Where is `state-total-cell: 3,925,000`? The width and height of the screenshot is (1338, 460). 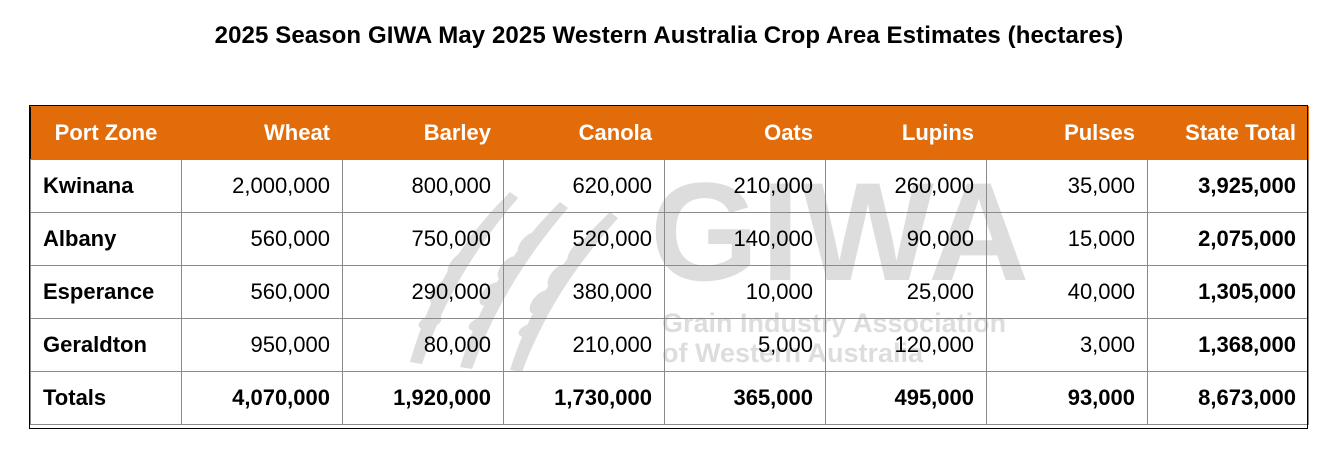
state-total-cell: 3,925,000 is located at coordinates (1228, 186).